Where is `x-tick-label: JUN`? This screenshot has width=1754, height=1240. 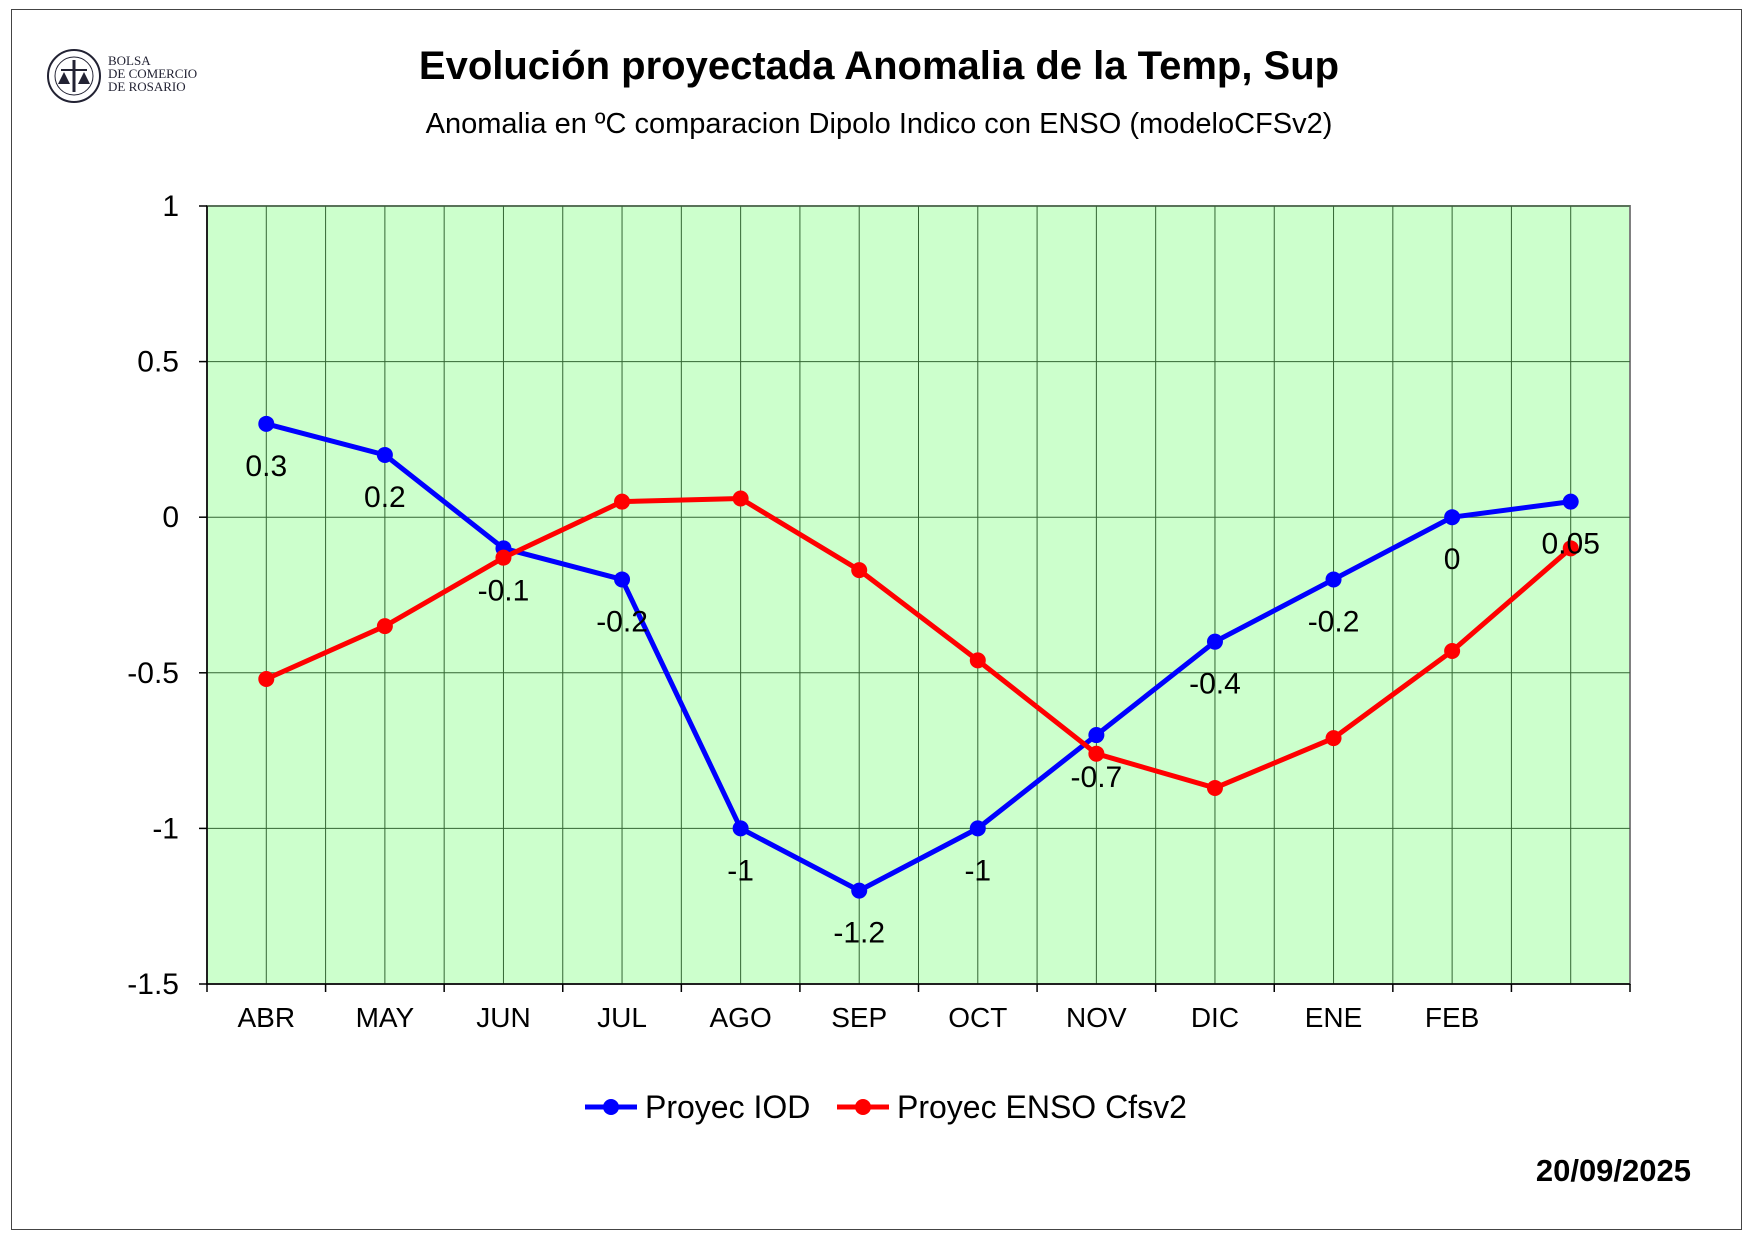
x-tick-label: JUN is located at coordinates (503, 1017).